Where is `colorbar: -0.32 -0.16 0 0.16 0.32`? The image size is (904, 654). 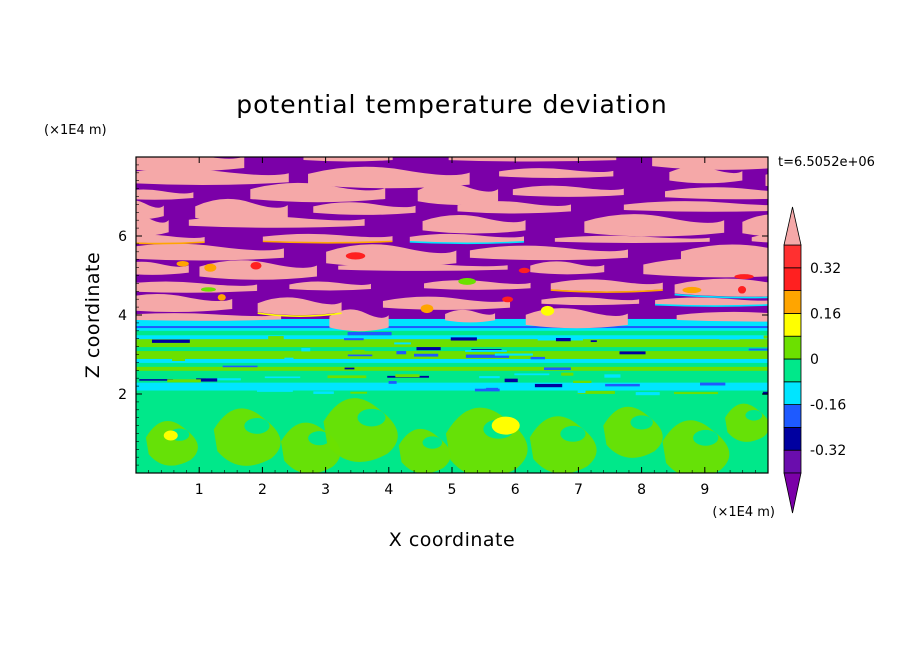
colorbar: -0.32 -0.16 0 0.16 0.32 is located at coordinates (814, 360).